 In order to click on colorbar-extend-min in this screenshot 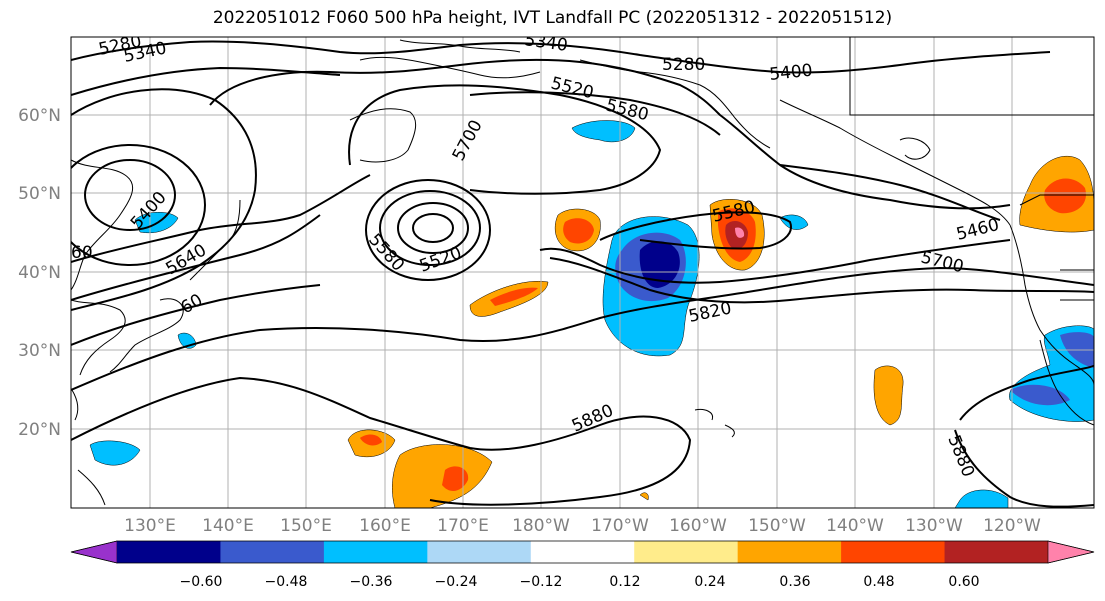, I will do `click(94, 552)`.